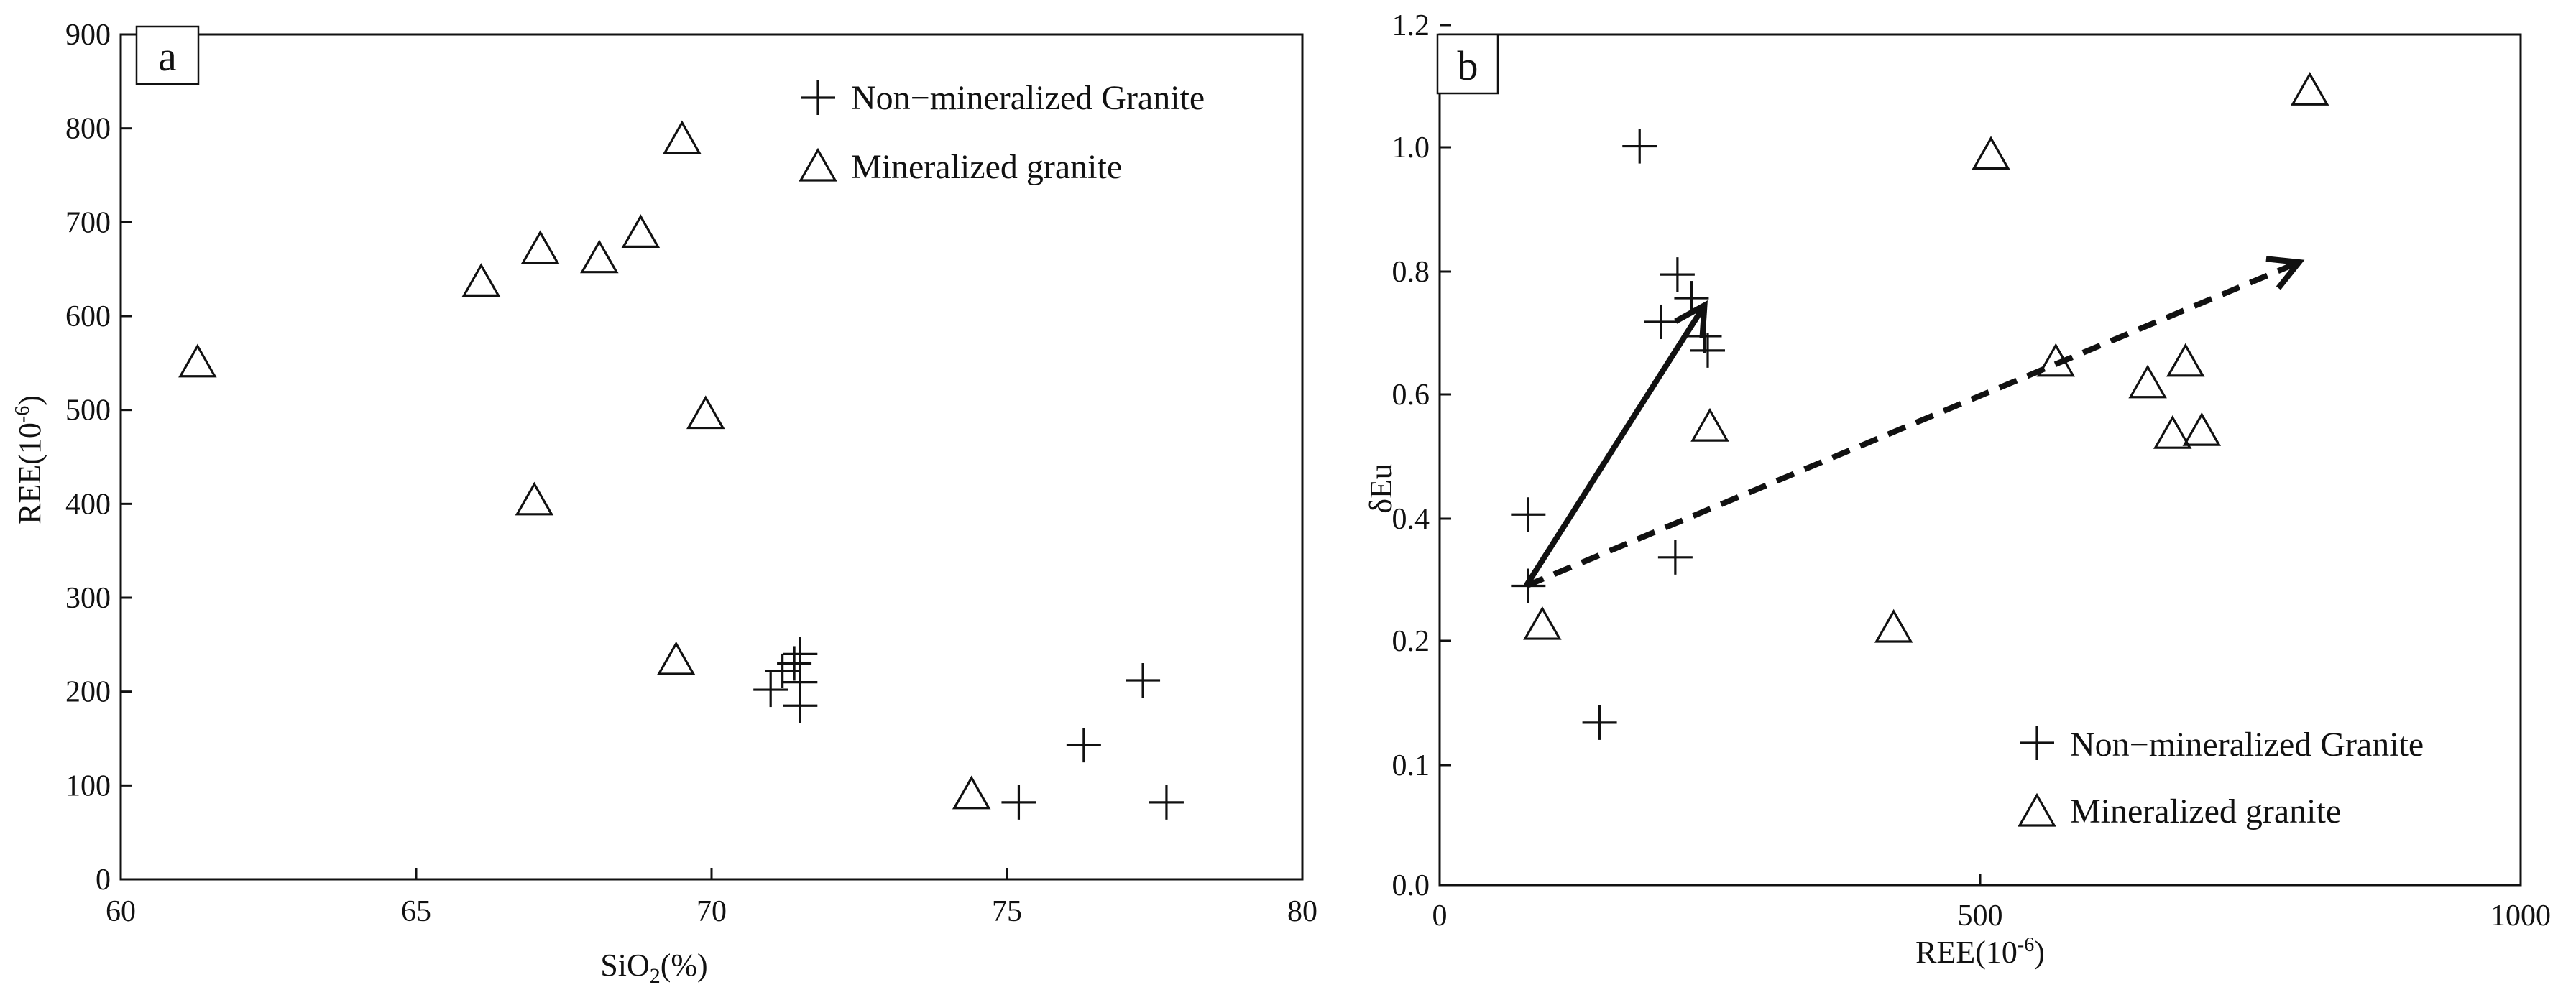 The height and width of the screenshot is (995, 2576). I want to click on panel-a-y-tick-label: 300, so click(88, 598).